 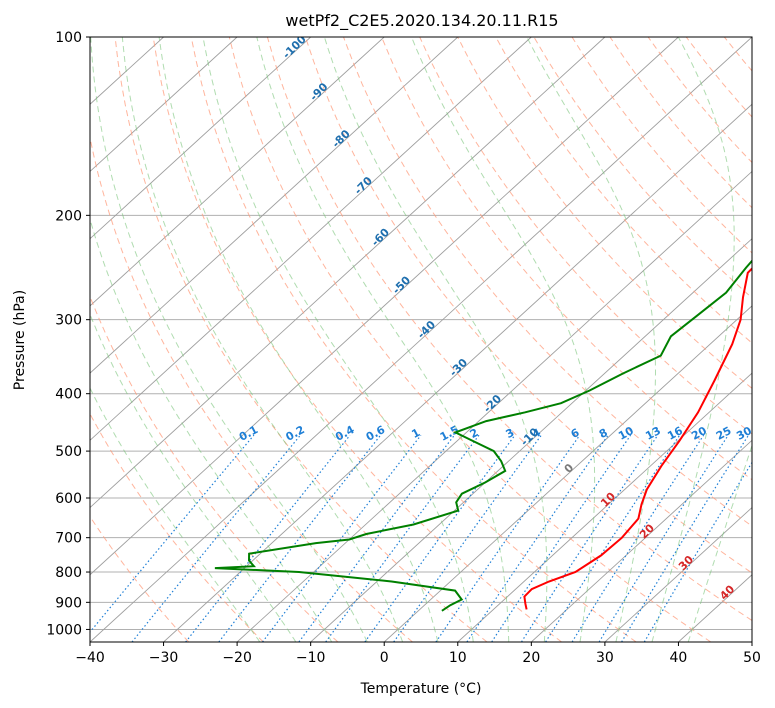 I want to click on mixing-ratio-label: 0.4, so click(x=345, y=433).